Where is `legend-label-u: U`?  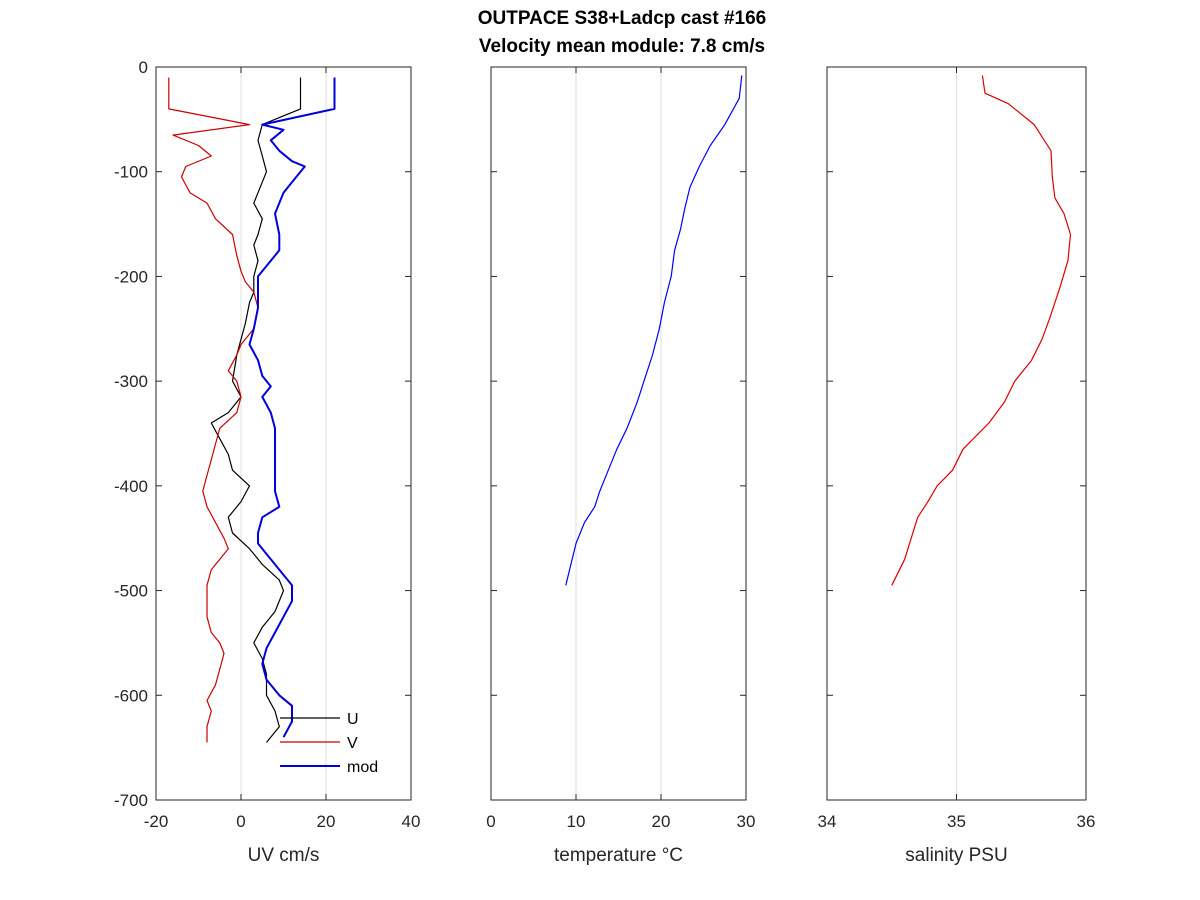 legend-label-u: U is located at coordinates (353, 719).